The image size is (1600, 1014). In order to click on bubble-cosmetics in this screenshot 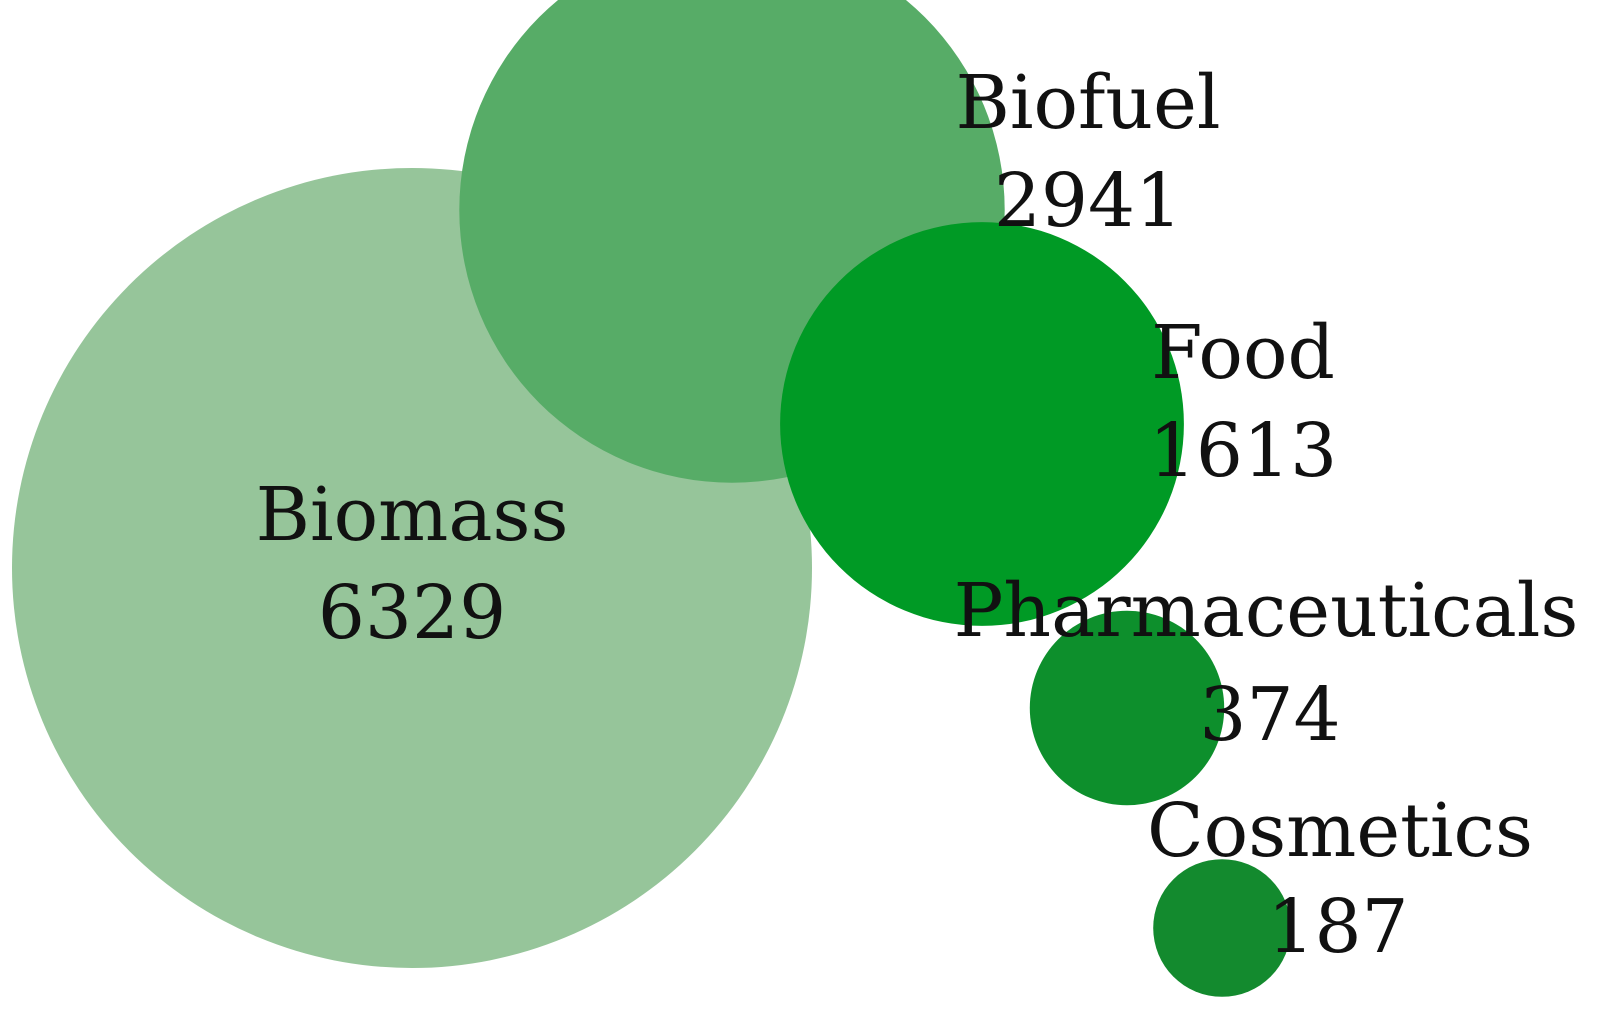, I will do `click(1222, 928)`.